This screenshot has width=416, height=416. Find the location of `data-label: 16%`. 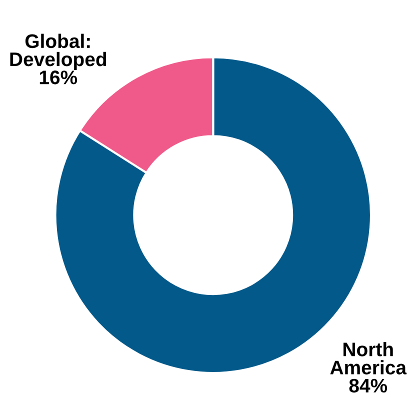

data-label: 16% is located at coordinates (59, 77).